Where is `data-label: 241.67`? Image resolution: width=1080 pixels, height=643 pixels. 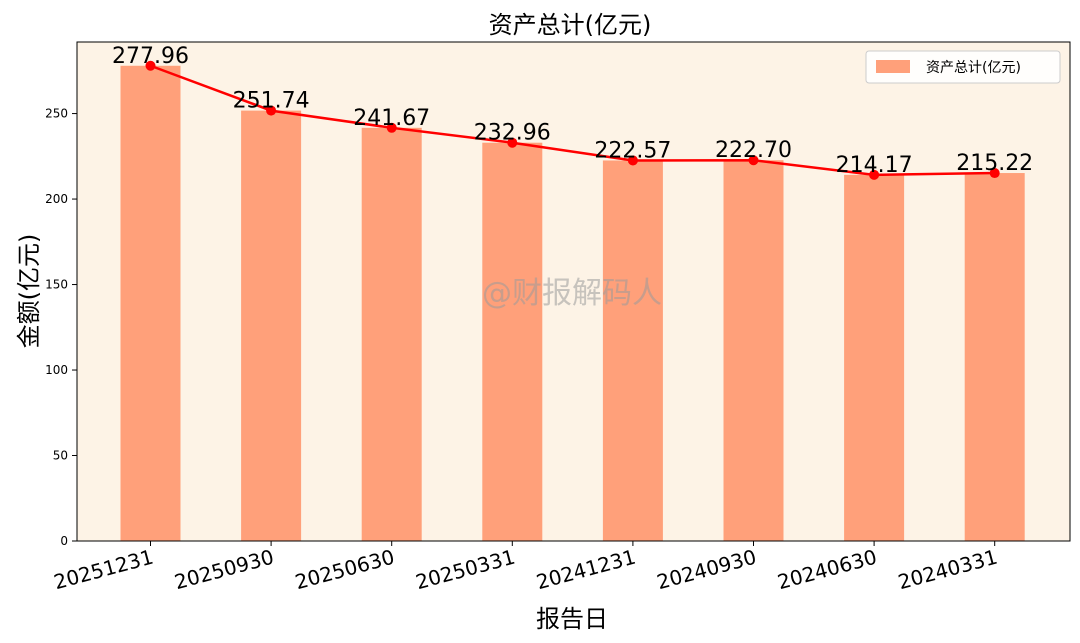
data-label: 241.67 is located at coordinates (391, 118).